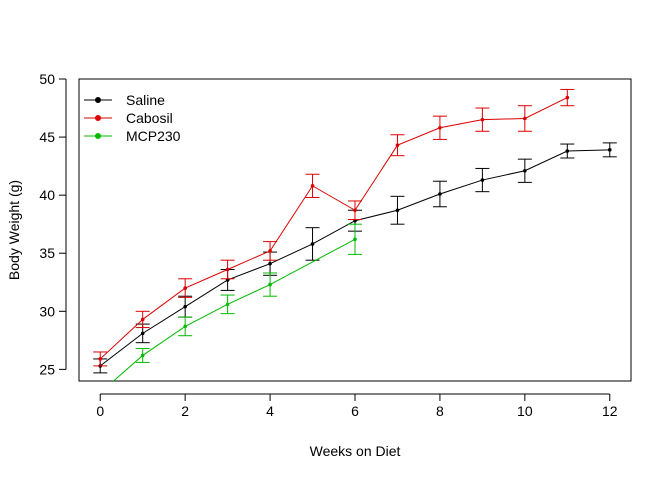 The image size is (672, 480). Describe the element at coordinates (47, 137) in the screenshot. I see `y-tick-label: 45` at that location.